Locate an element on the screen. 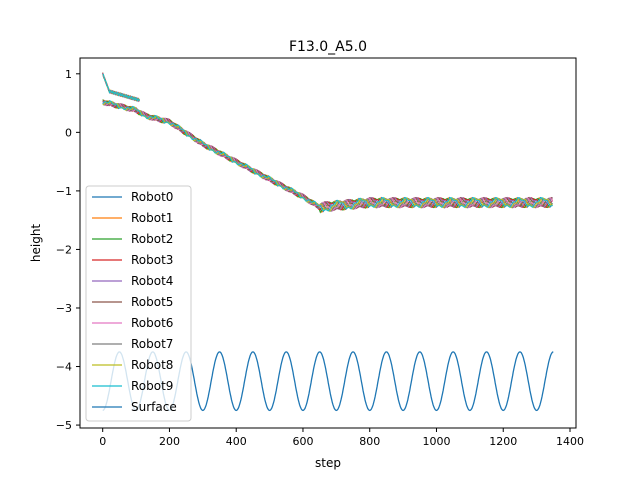  legend-label: Robot6 is located at coordinates (152, 323).